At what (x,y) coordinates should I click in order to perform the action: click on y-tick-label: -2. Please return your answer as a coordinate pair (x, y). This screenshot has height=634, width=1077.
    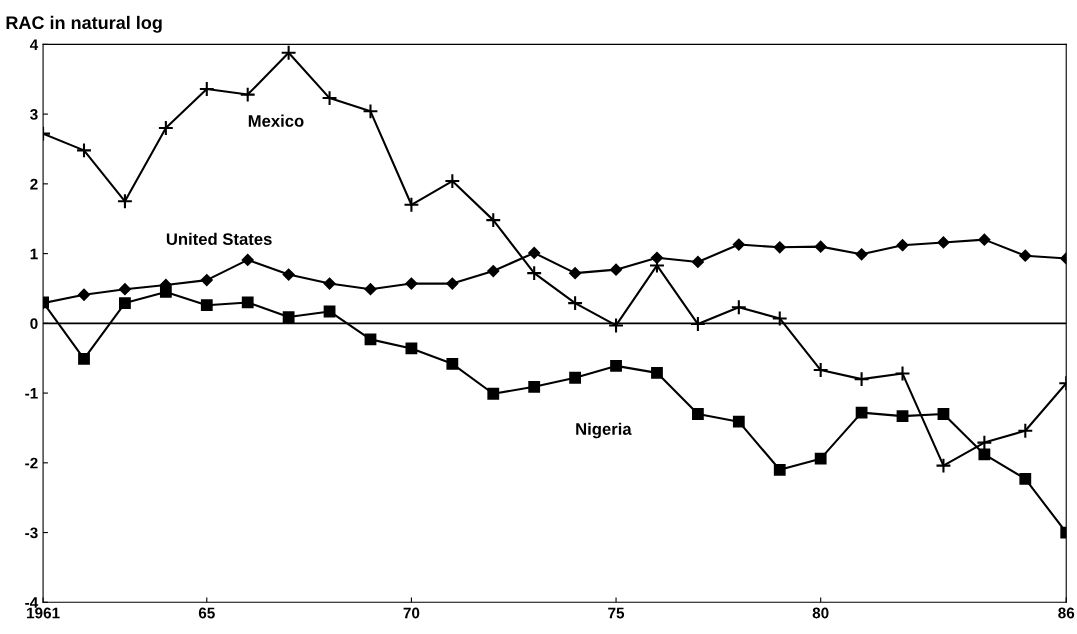
    Looking at the image, I should click on (31, 463).